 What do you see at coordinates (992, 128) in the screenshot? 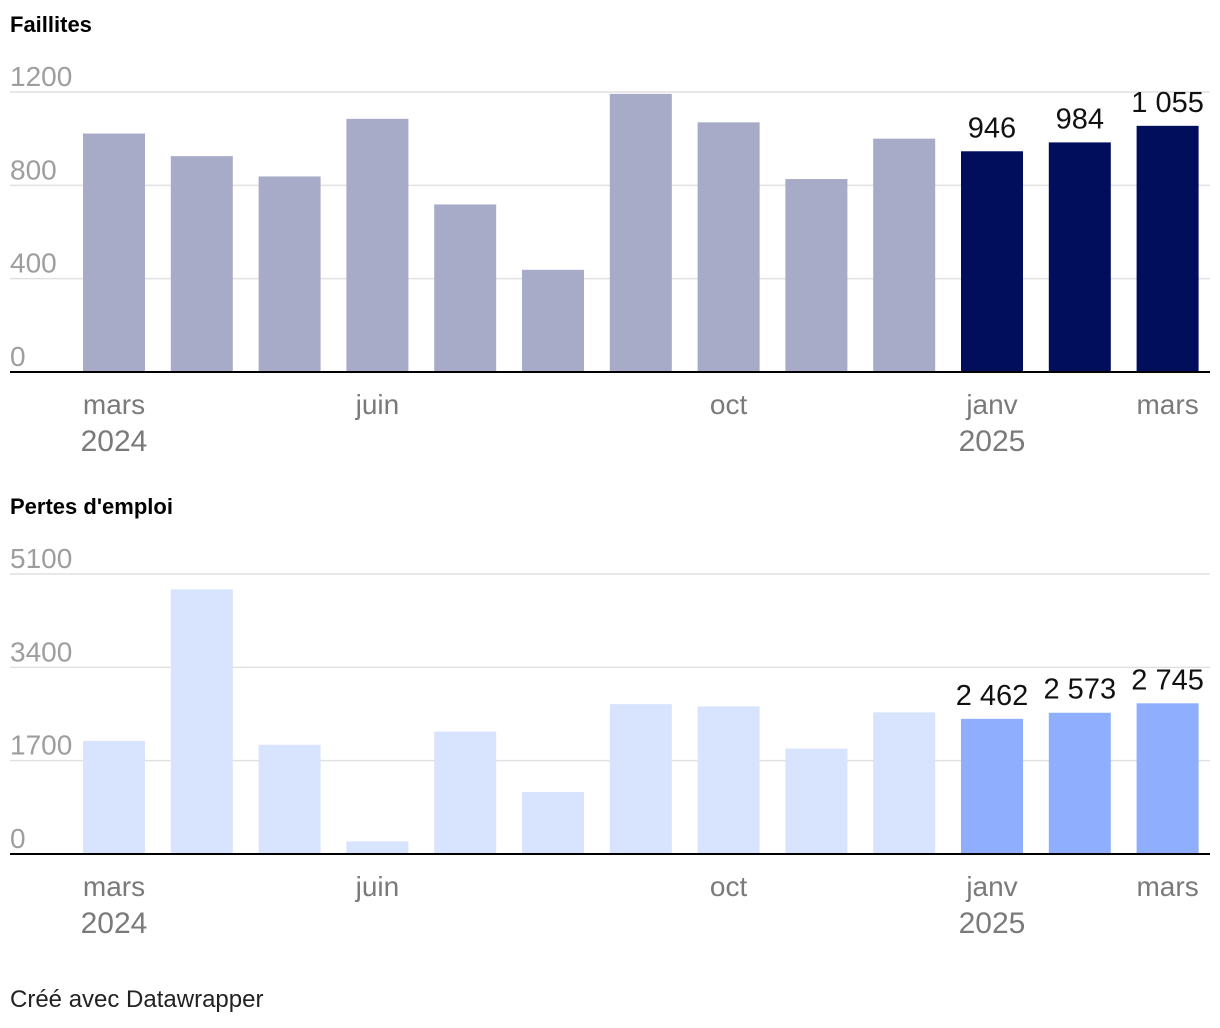
I see `value-label: 946` at bounding box center [992, 128].